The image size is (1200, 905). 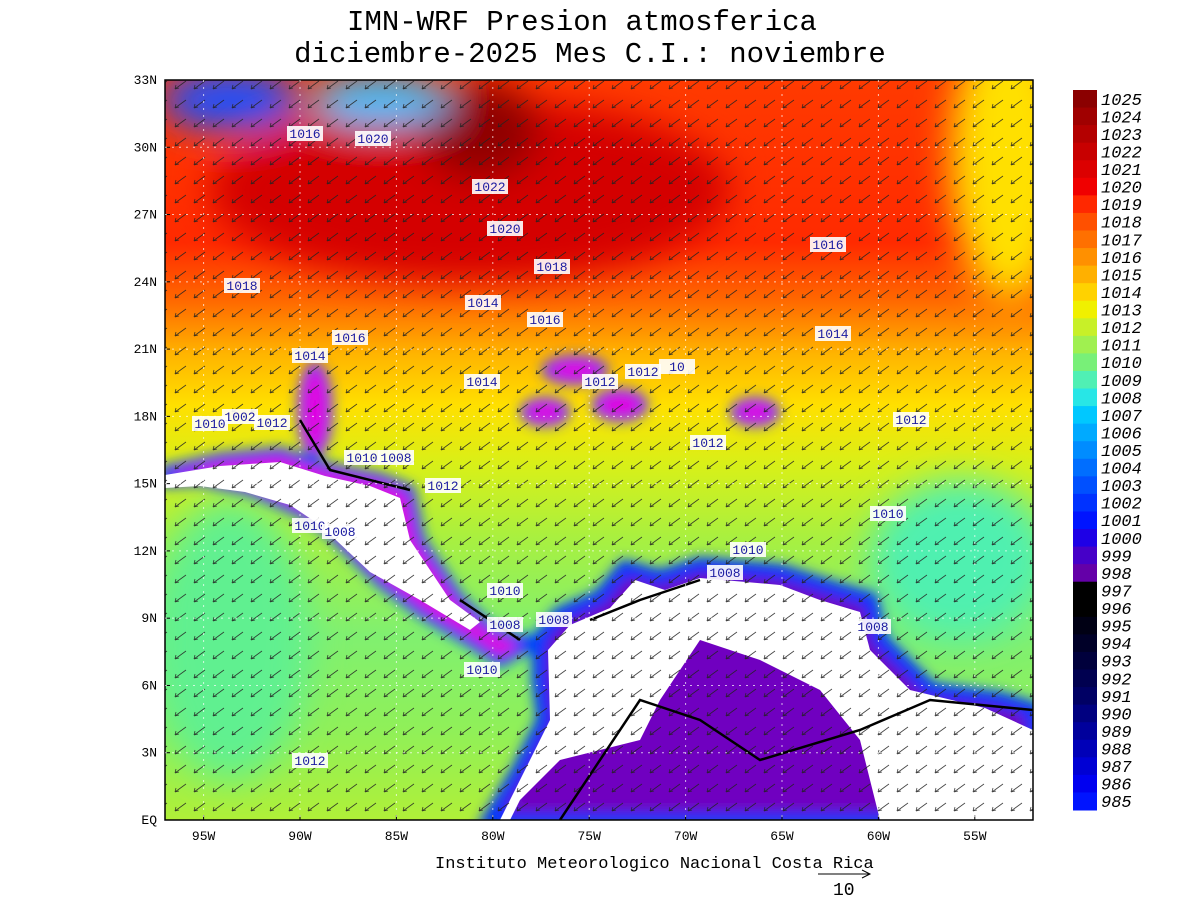 What do you see at coordinates (1121, 347) in the screenshot?
I see `colorbar-label: 1011` at bounding box center [1121, 347].